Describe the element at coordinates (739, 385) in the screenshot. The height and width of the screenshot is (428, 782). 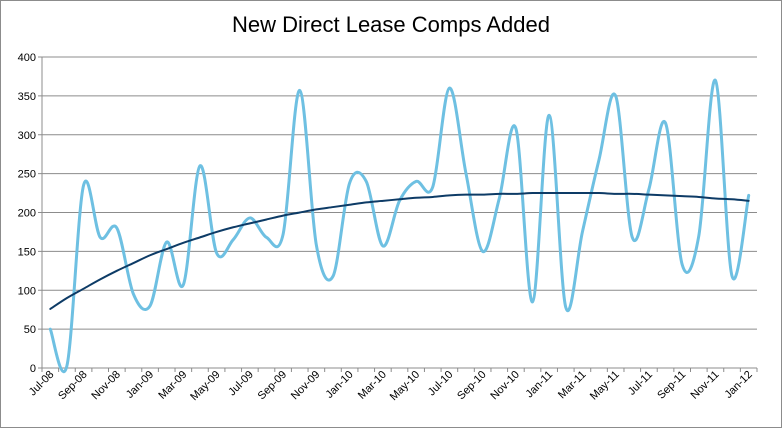
I see `x-tick-label: Jan-12` at that location.